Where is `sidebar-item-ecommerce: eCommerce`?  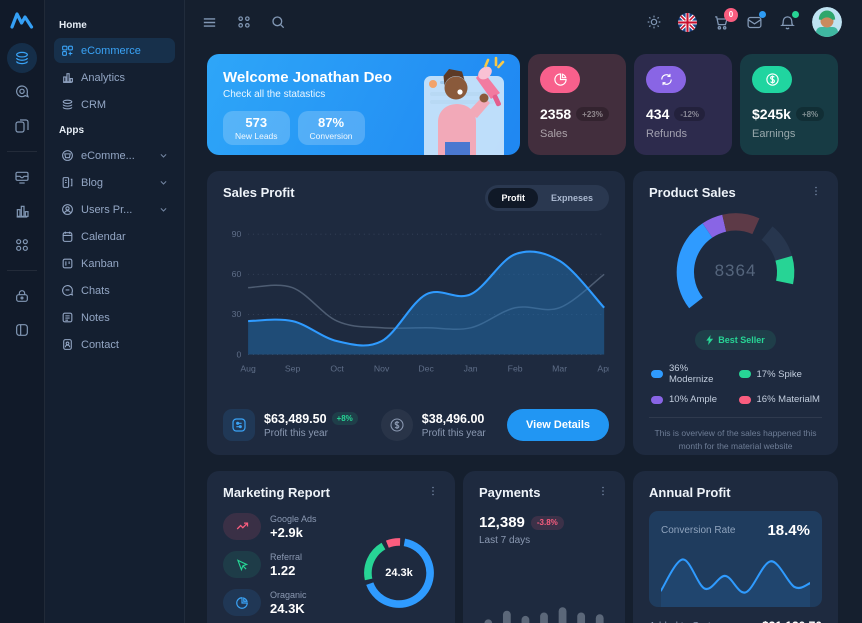
sidebar-item-ecommerce: eCommerce is located at coordinates (114, 50).